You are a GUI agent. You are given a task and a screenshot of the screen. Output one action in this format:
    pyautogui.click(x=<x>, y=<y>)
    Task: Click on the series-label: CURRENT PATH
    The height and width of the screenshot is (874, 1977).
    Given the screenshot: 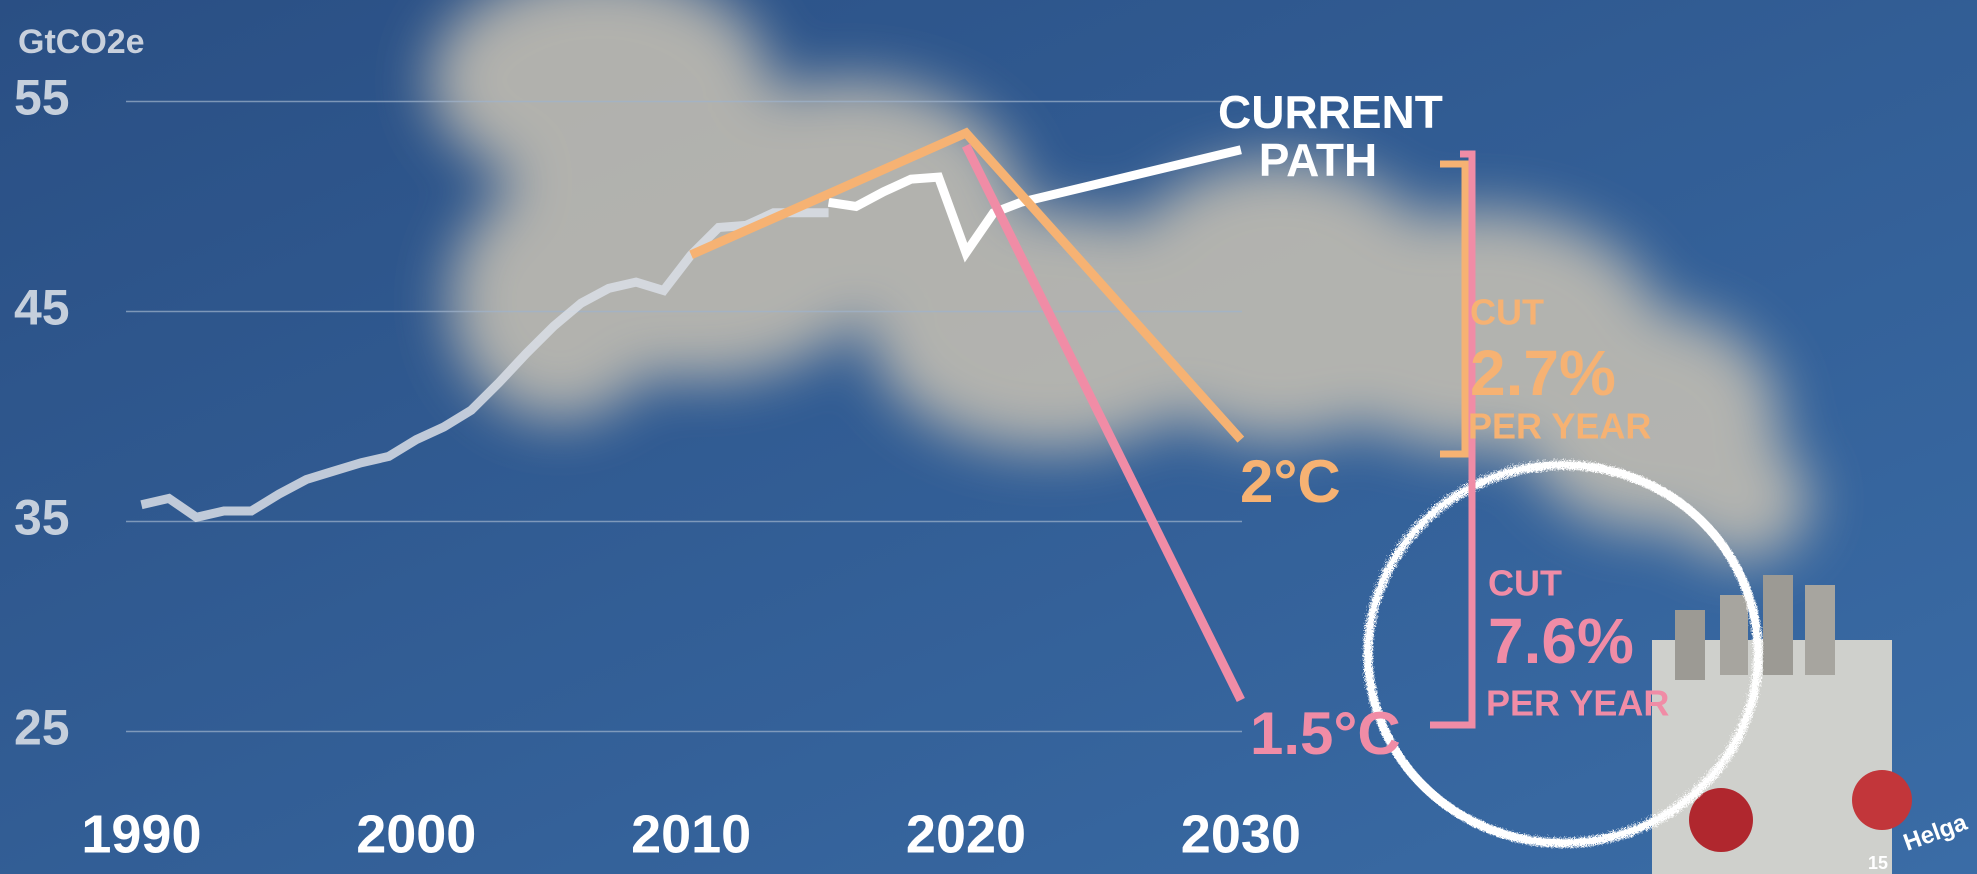 What is the action you would take?
    pyautogui.click(x=1330, y=136)
    